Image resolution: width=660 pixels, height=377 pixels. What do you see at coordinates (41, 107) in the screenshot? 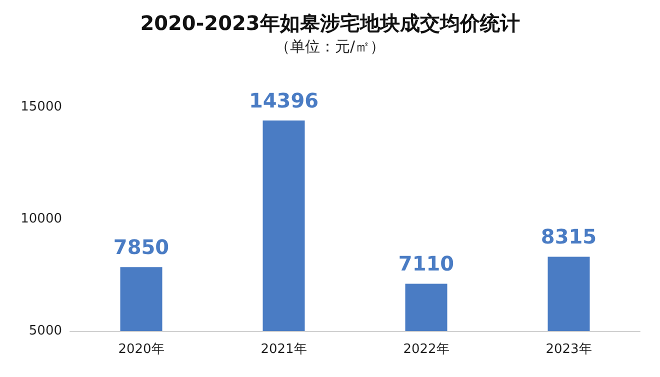
I see `y-tick-label: 15000` at bounding box center [41, 107].